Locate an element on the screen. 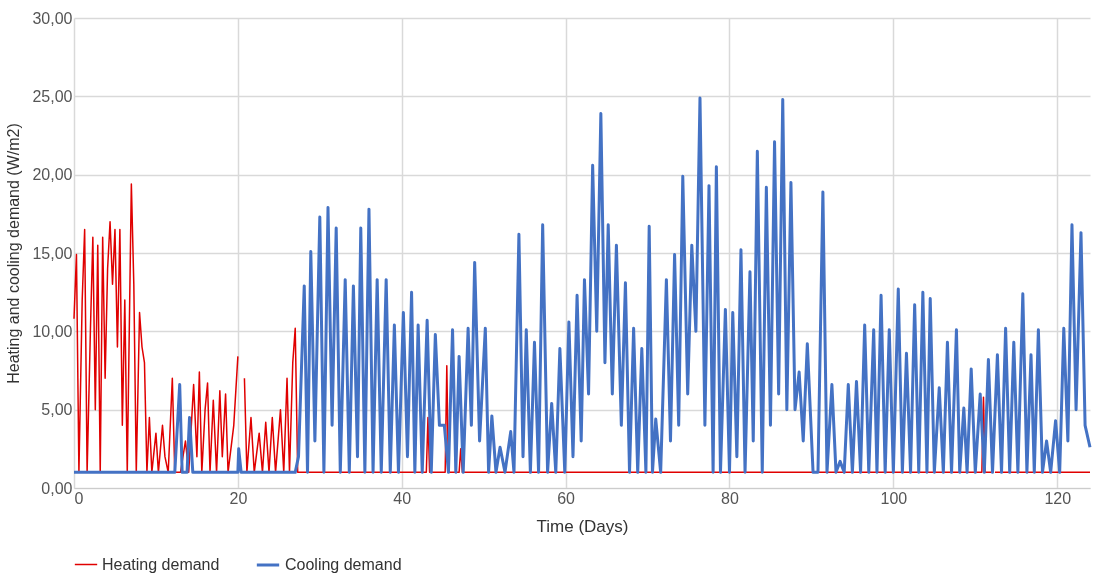 This screenshot has width=1111, height=583. y-tick-label: 0,00 is located at coordinates (57, 488).